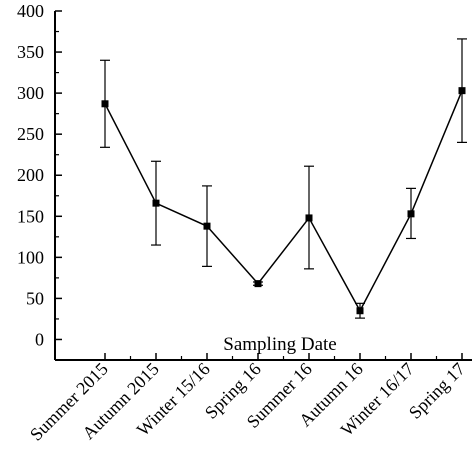 The image size is (474, 474). I want to click on y-tick-label: 300, so click(30, 93).